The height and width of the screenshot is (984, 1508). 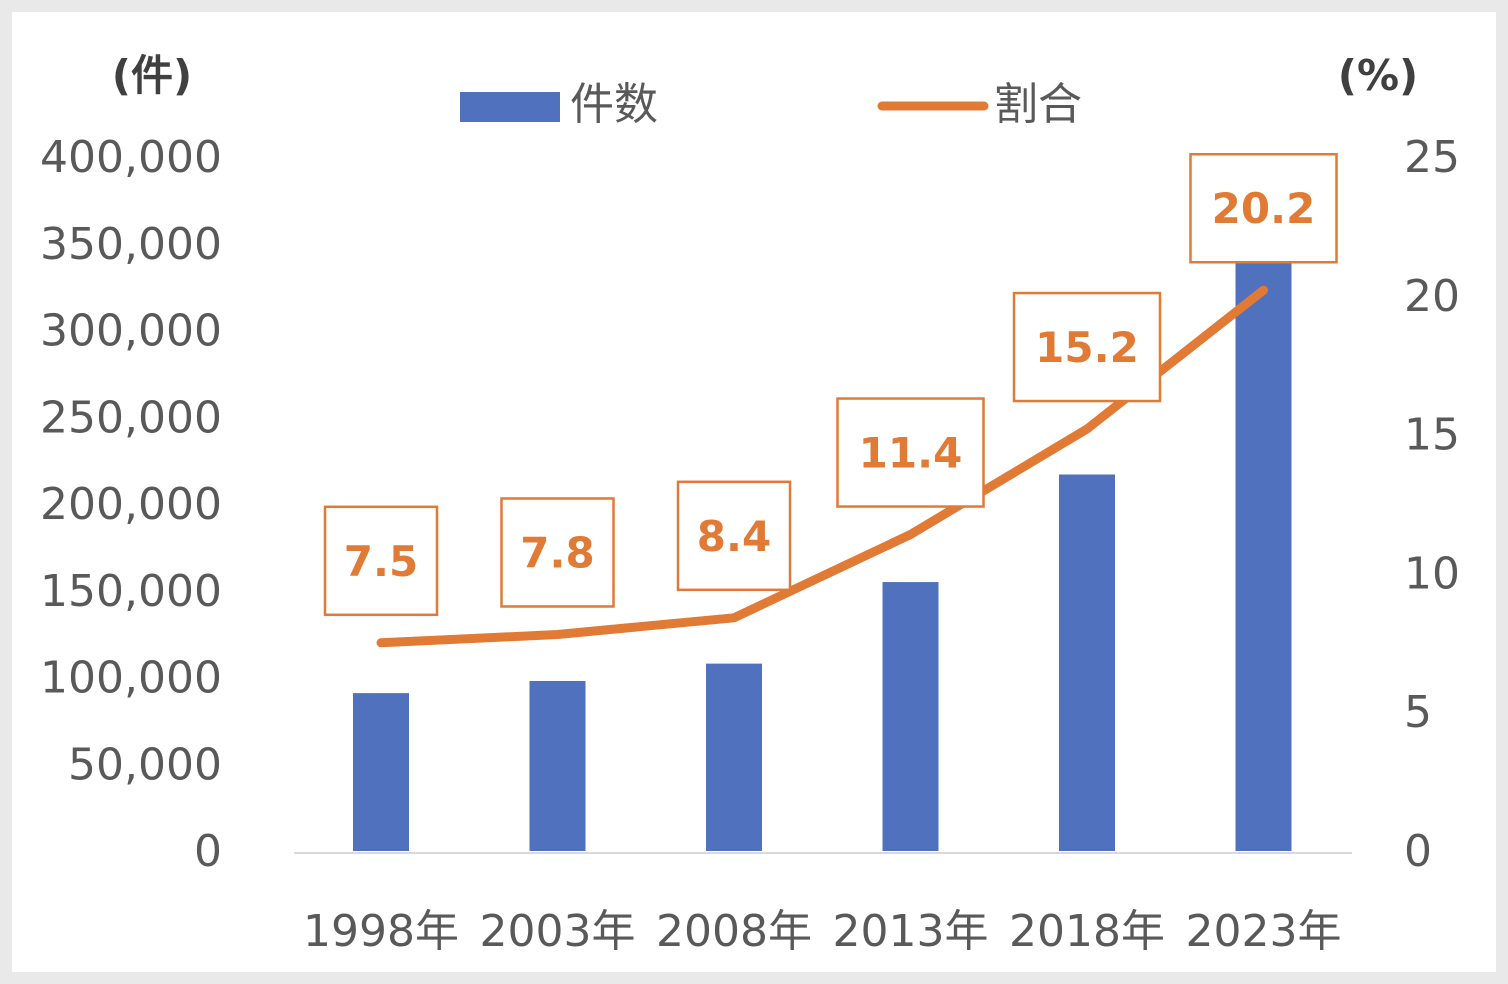 What do you see at coordinates (131, 678) in the screenshot?
I see `left-tick-label: 100,000` at bounding box center [131, 678].